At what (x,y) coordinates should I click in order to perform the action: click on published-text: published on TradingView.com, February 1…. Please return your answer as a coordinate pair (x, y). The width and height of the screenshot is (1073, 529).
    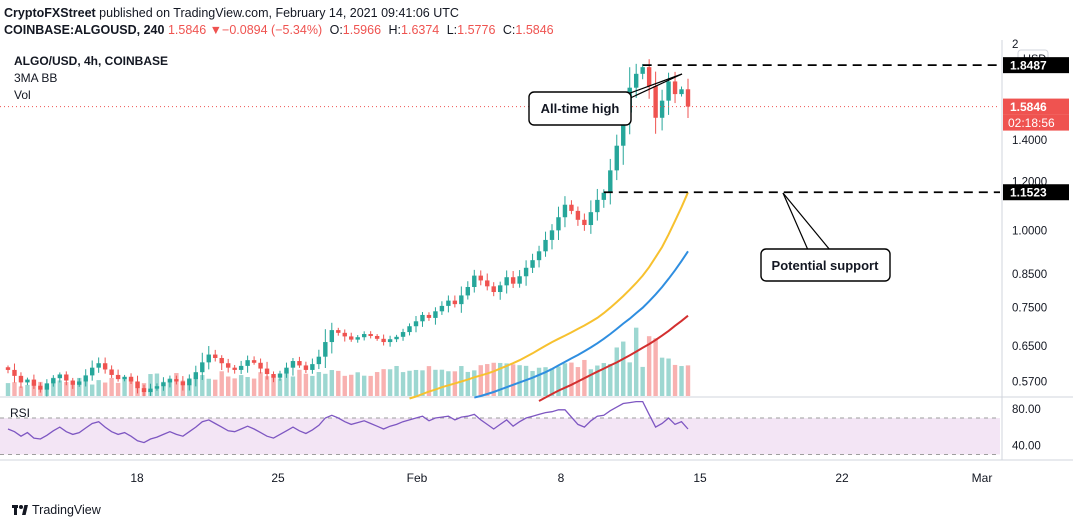
    Looking at the image, I should click on (279, 13).